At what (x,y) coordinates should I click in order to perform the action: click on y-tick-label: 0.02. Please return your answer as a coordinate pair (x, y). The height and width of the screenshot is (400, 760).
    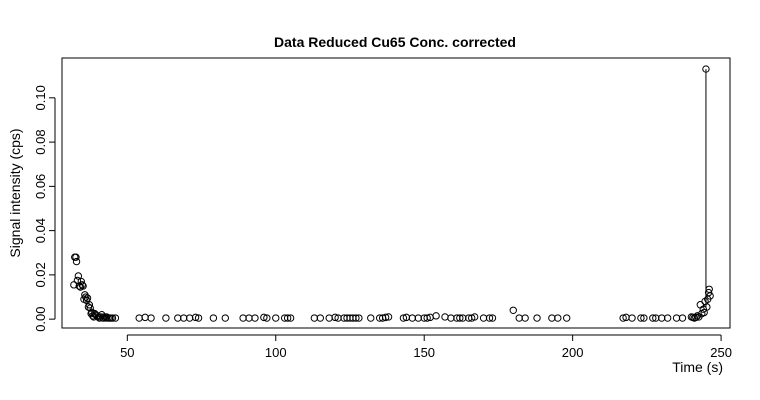
    Looking at the image, I should click on (40, 274).